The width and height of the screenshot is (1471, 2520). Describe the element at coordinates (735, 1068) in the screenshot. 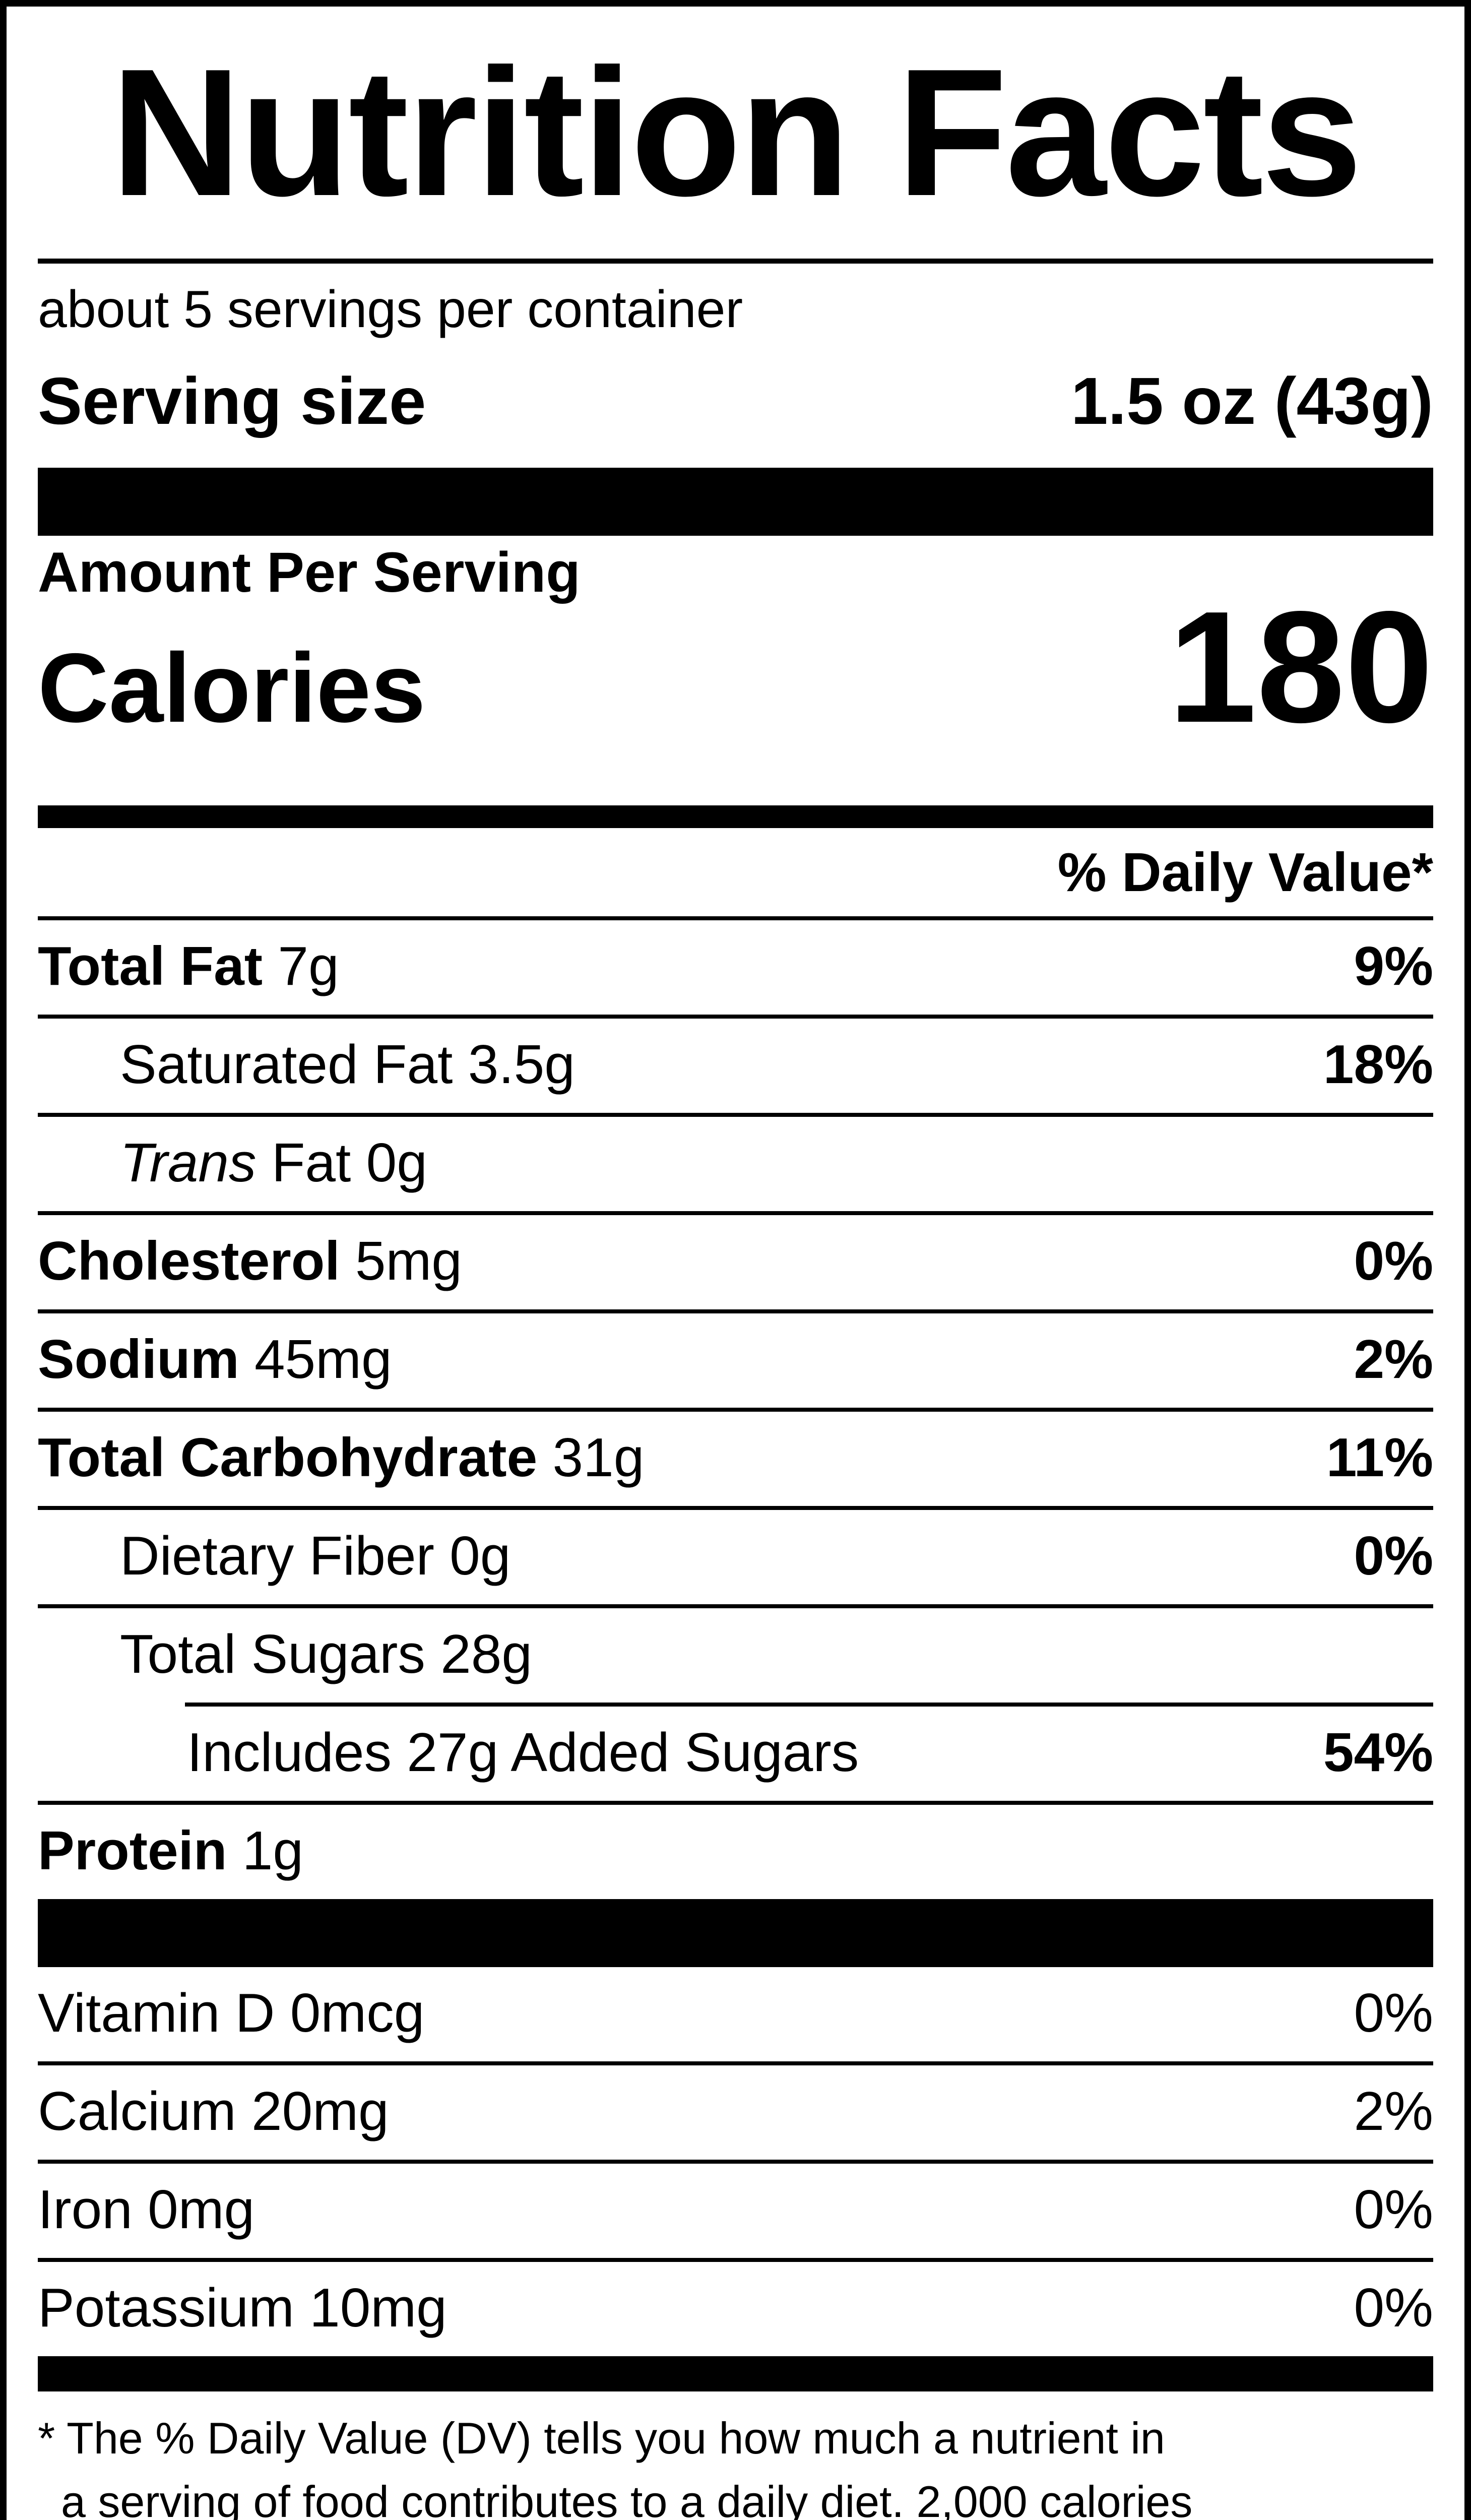

I see `nutrient-row-saturated-fat: Saturated Fat 3.5g 18%` at that location.